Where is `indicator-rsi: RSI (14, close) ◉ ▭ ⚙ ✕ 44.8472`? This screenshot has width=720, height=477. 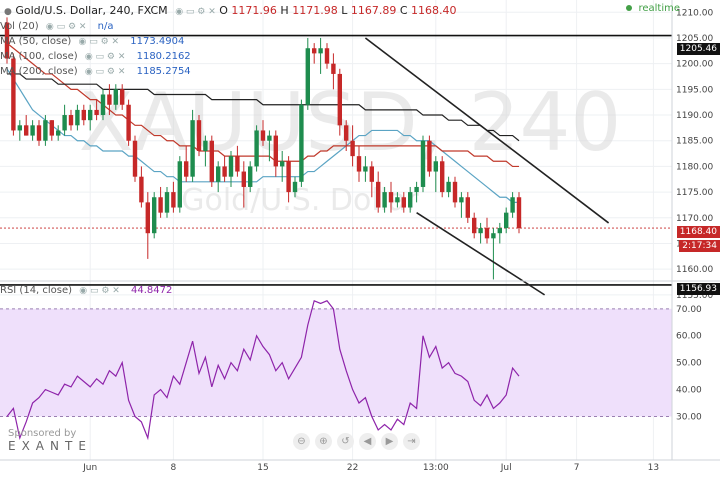 indicator-rsi: RSI (14, close) ◉ ▭ ⚙ ✕ 44.8472 is located at coordinates (86, 290).